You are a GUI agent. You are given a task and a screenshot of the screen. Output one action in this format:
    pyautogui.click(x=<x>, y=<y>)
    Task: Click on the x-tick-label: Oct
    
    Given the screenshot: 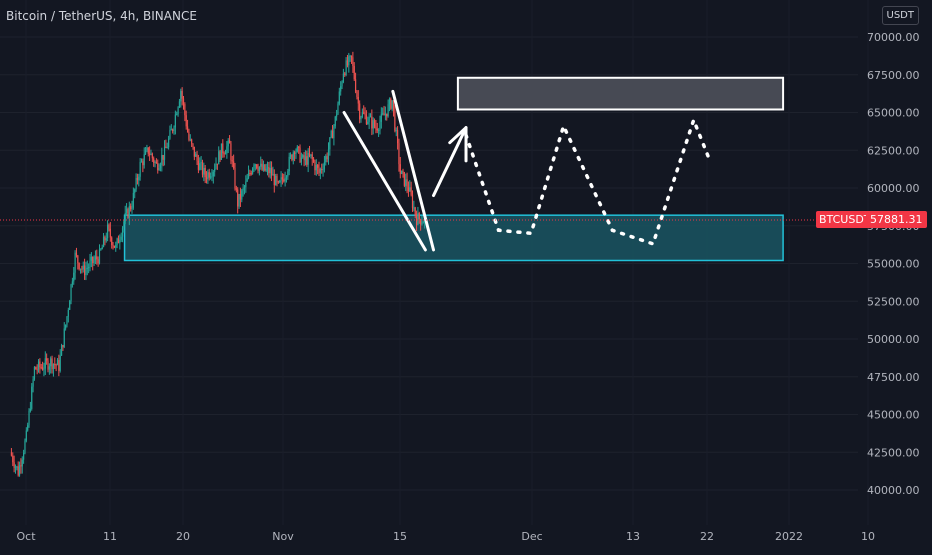 What is the action you would take?
    pyautogui.click(x=26, y=536)
    